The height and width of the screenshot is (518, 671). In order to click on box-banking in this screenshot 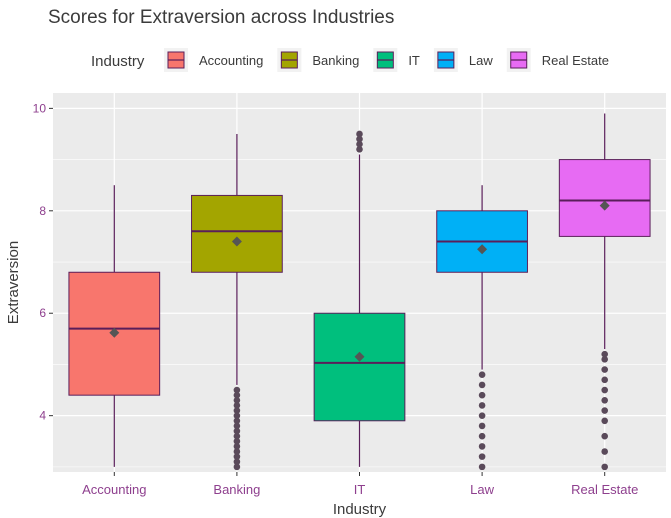, I will do `click(237, 302)`.